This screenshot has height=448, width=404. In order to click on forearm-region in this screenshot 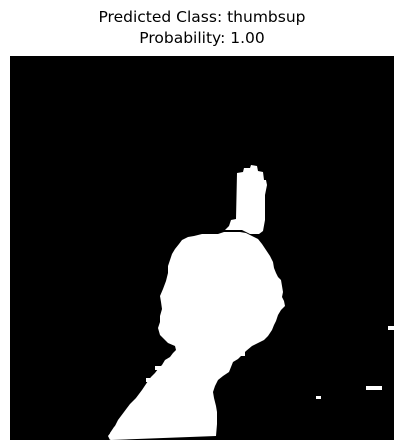, I will do `click(135, 406)`.